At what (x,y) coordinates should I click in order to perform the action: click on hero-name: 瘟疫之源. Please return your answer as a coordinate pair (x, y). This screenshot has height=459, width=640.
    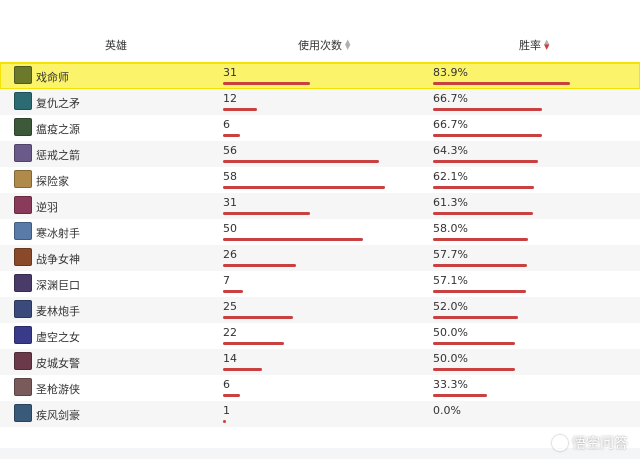
    Looking at the image, I should click on (58, 129).